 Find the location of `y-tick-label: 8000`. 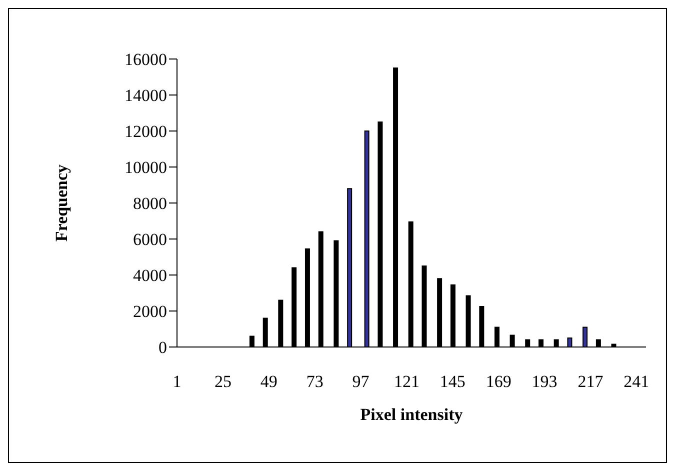

y-tick-label: 8000 is located at coordinates (150, 204).